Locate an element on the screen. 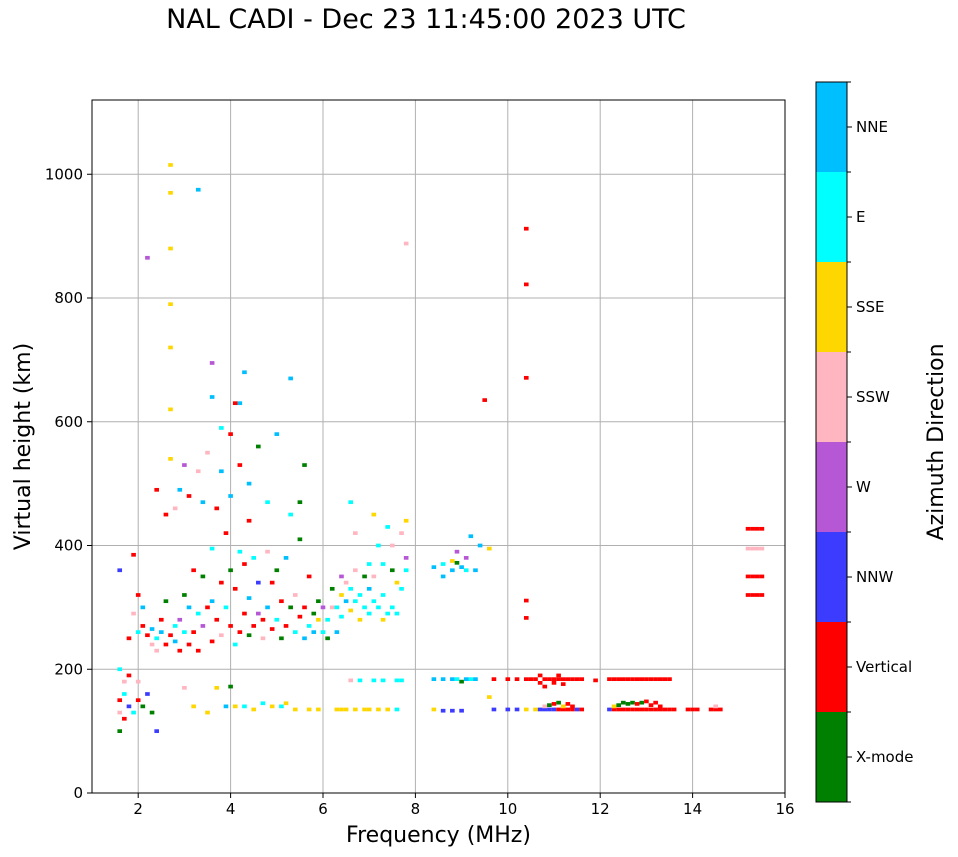 The width and height of the screenshot is (958, 857). y-tick-label: 200 is located at coordinates (68, 669).